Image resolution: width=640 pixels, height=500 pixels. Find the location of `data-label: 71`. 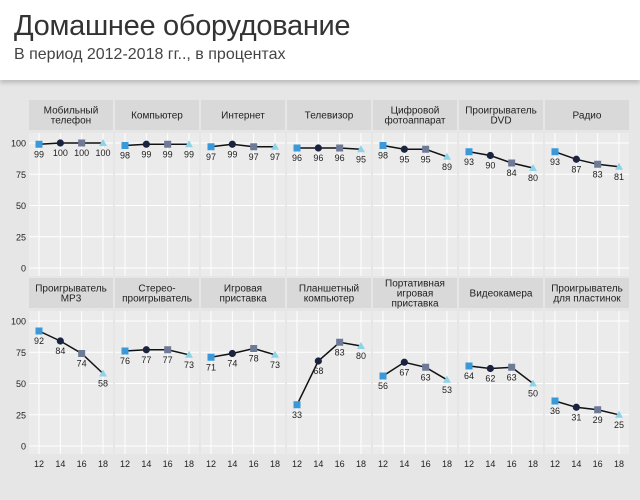

data-label: 71 is located at coordinates (211, 367).